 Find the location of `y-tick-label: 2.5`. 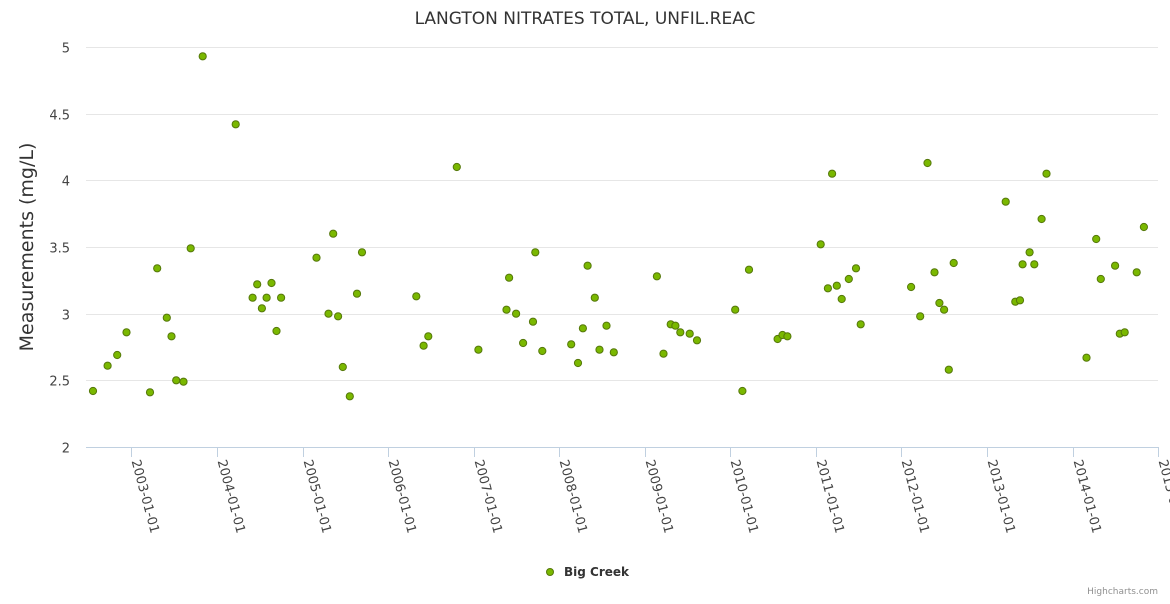

y-tick-label: 2.5 is located at coordinates (59, 382).